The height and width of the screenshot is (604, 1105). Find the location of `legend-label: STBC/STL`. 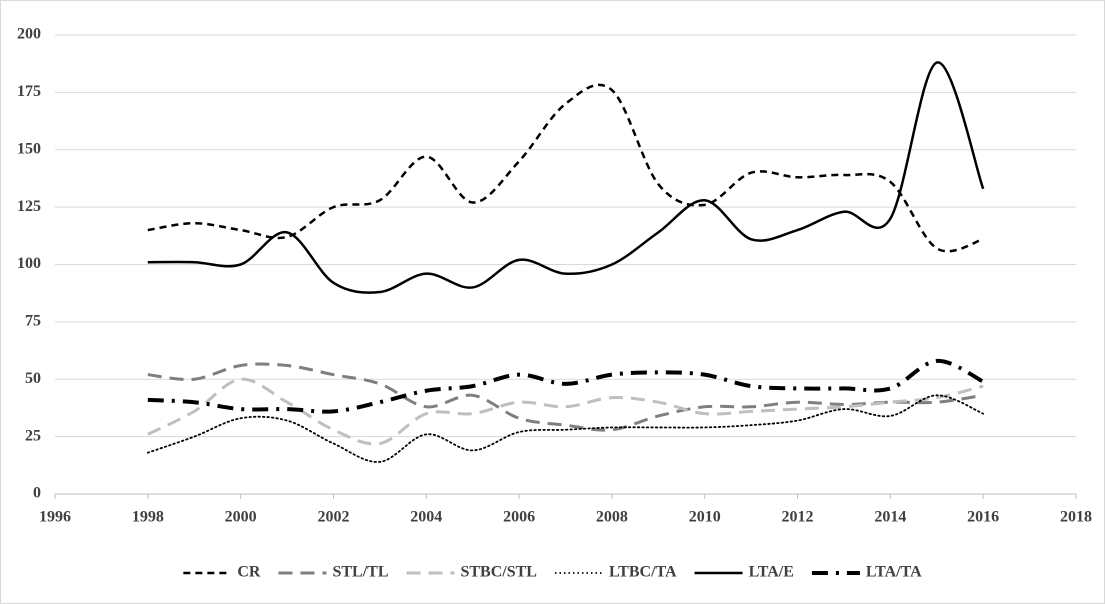

legend-label: STBC/STL is located at coordinates (498, 572).